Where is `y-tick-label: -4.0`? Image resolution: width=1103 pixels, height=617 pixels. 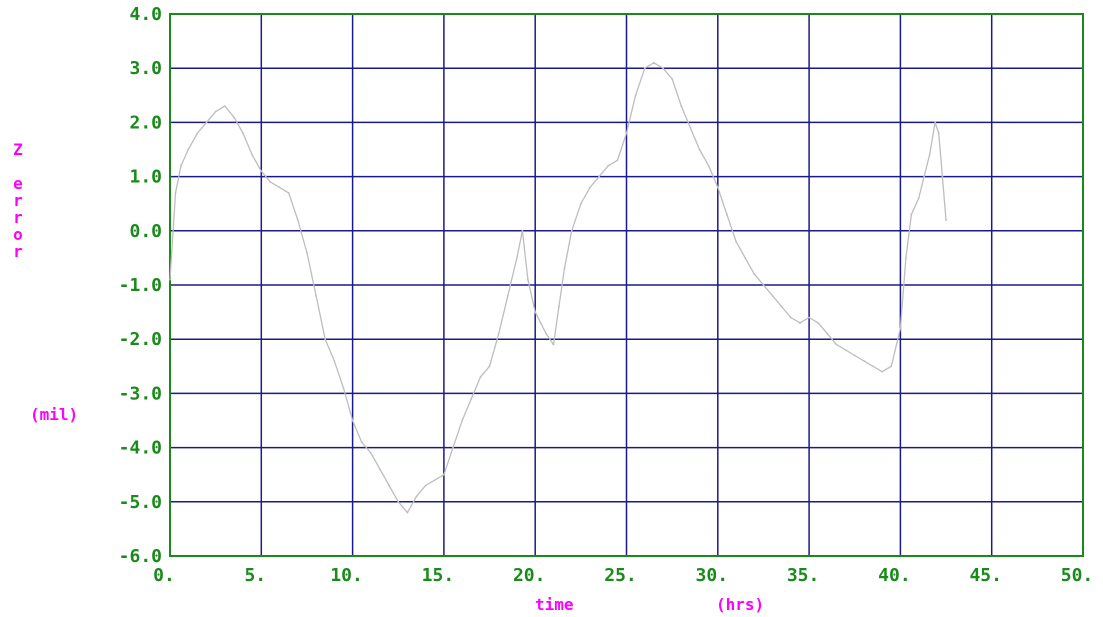 y-tick-label: -4.0 is located at coordinates (140, 448).